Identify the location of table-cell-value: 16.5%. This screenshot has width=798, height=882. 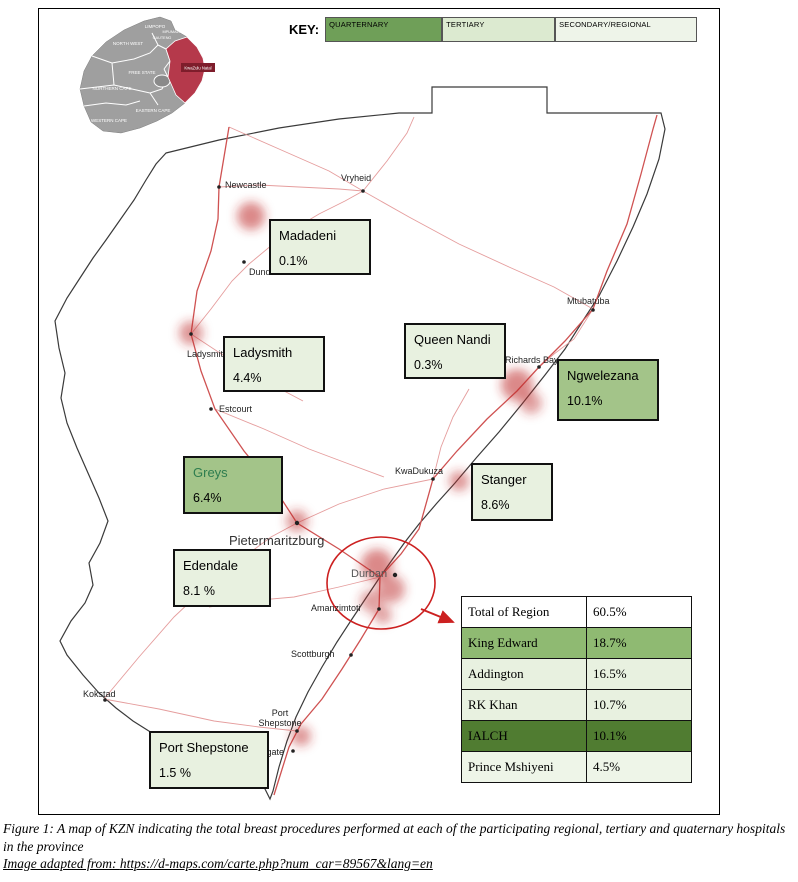
(639, 674).